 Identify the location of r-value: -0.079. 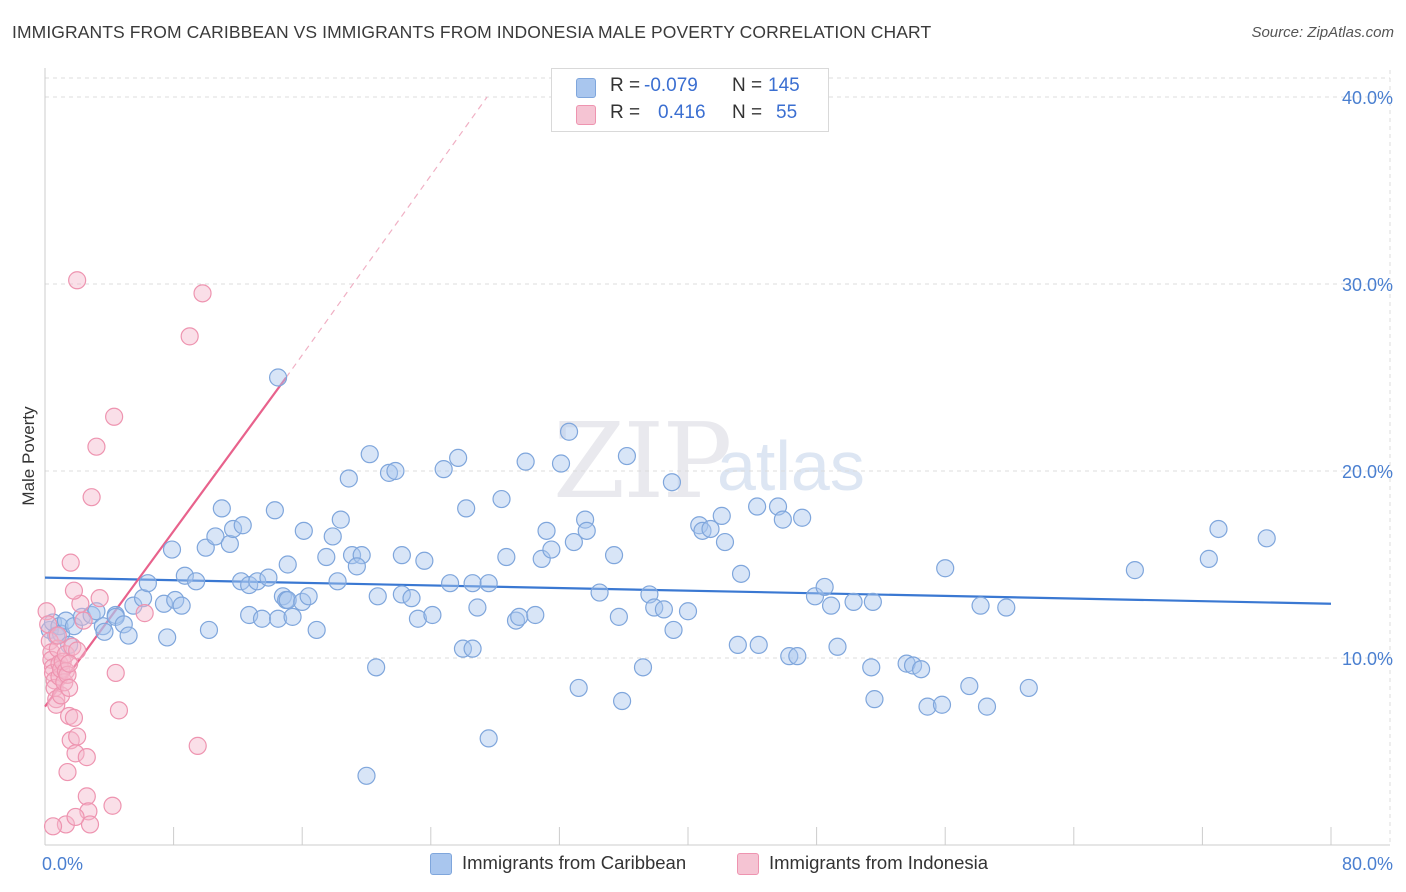
(671, 85).